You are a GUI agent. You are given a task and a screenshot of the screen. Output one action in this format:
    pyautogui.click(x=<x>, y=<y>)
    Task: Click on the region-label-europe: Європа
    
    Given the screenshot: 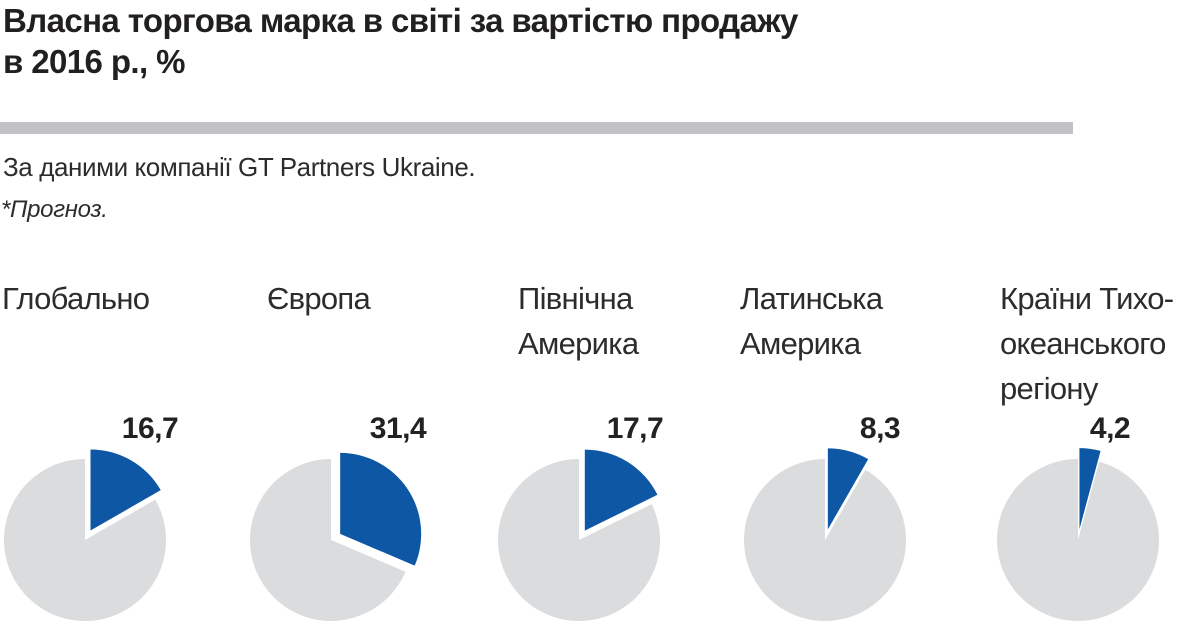 What is the action you would take?
    pyautogui.click(x=319, y=298)
    